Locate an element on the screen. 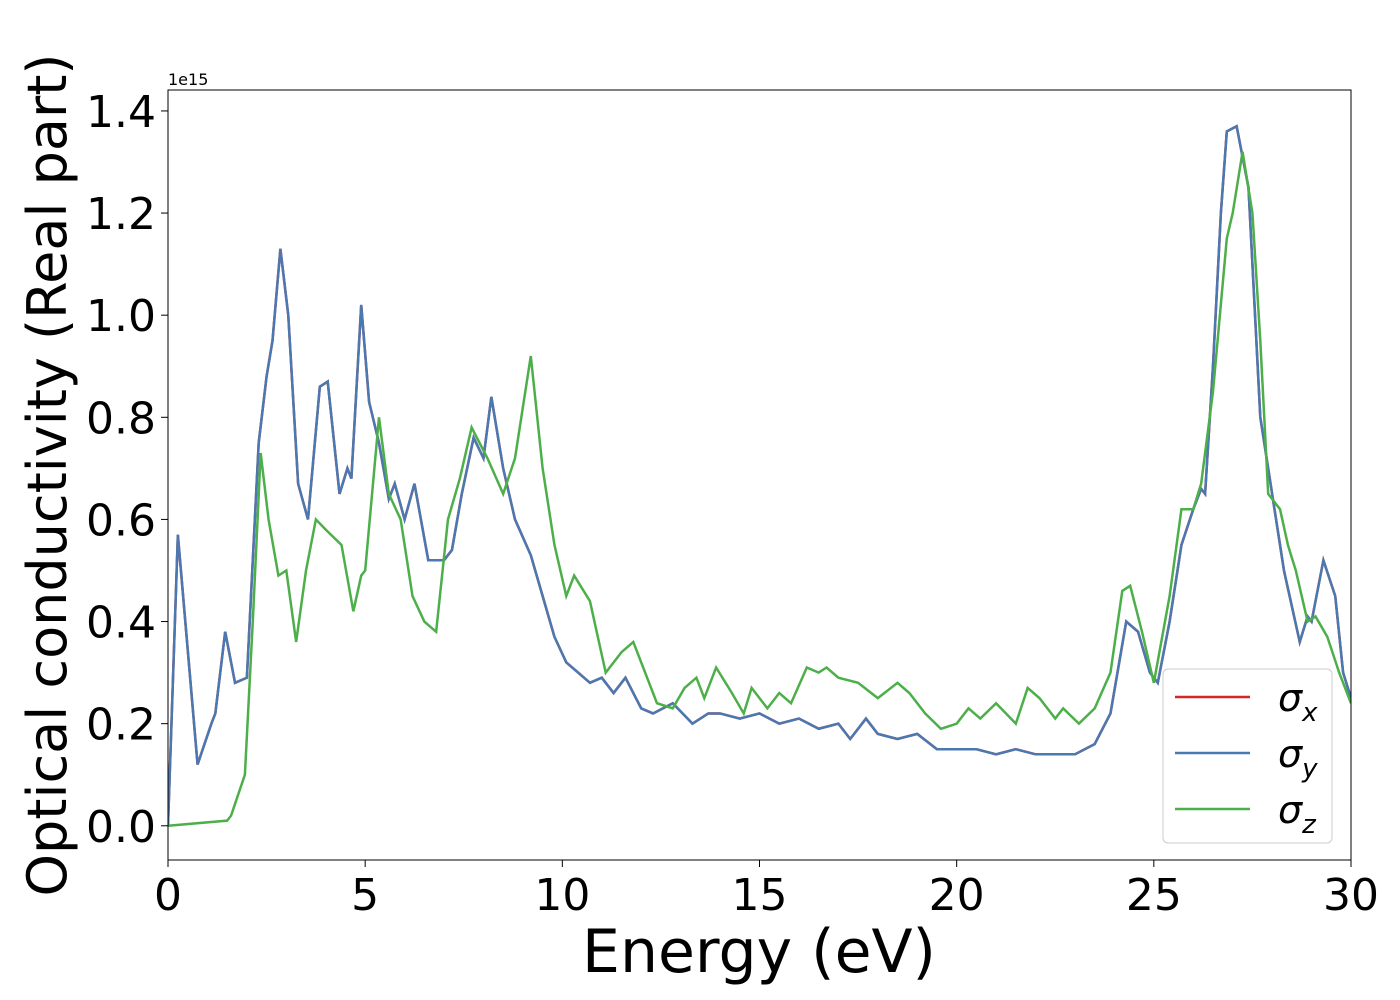 The height and width of the screenshot is (1000, 1400). x-tick-label: 0 is located at coordinates (168, 895).